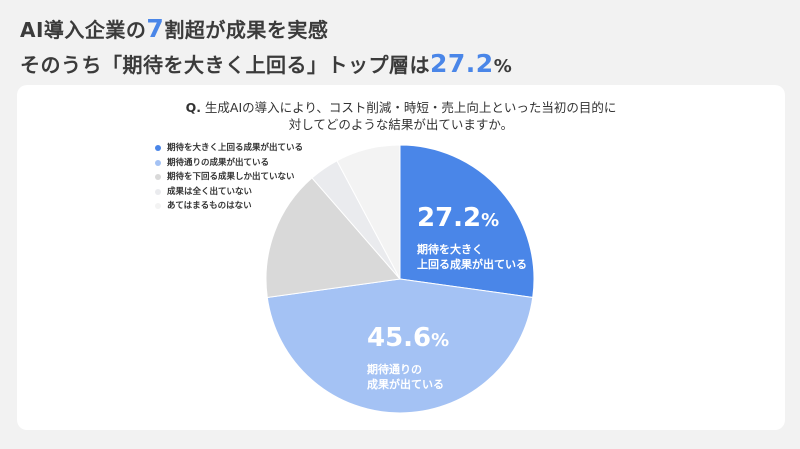 The image size is (800, 449). What do you see at coordinates (218, 162) in the screenshot?
I see `legend-label: 期待通りの成果が出ている` at bounding box center [218, 162].